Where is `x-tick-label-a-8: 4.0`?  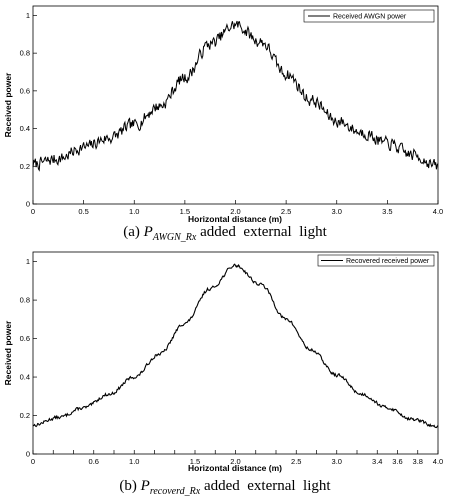 x-tick-label-a-8: 4.0 is located at coordinates (438, 211).